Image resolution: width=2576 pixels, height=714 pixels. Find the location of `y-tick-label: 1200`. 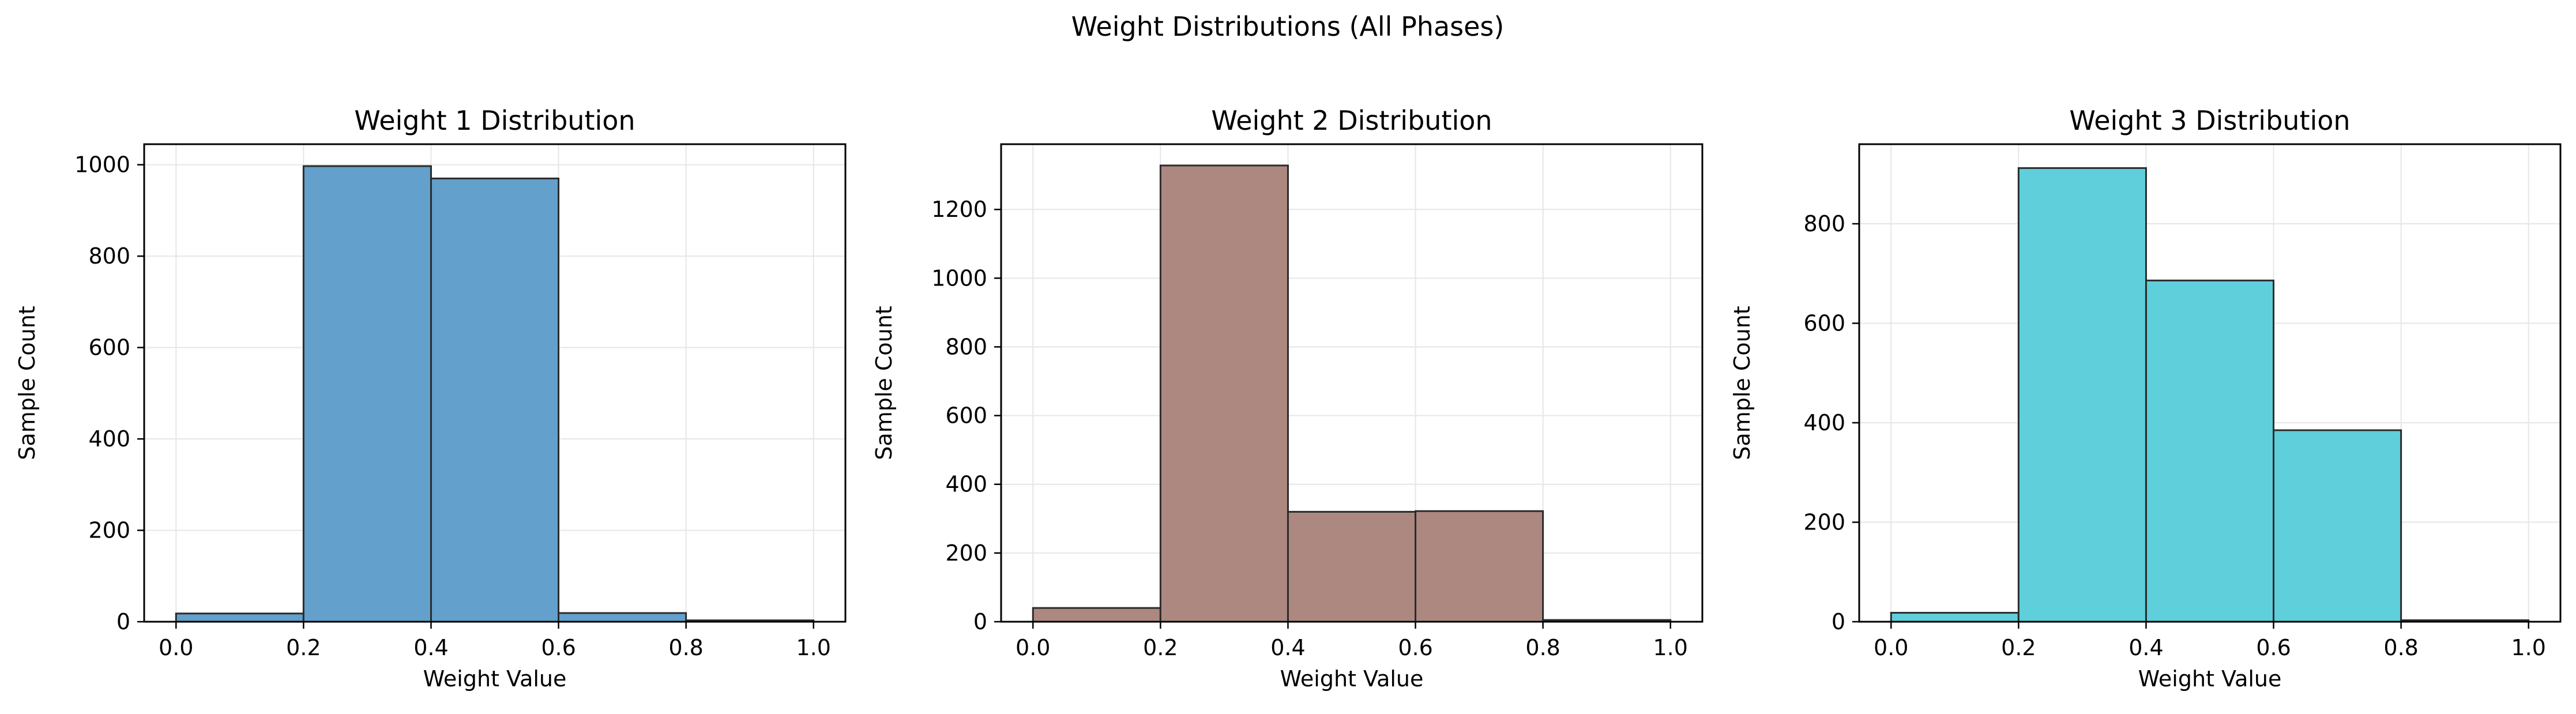

y-tick-label: 1200 is located at coordinates (959, 210).